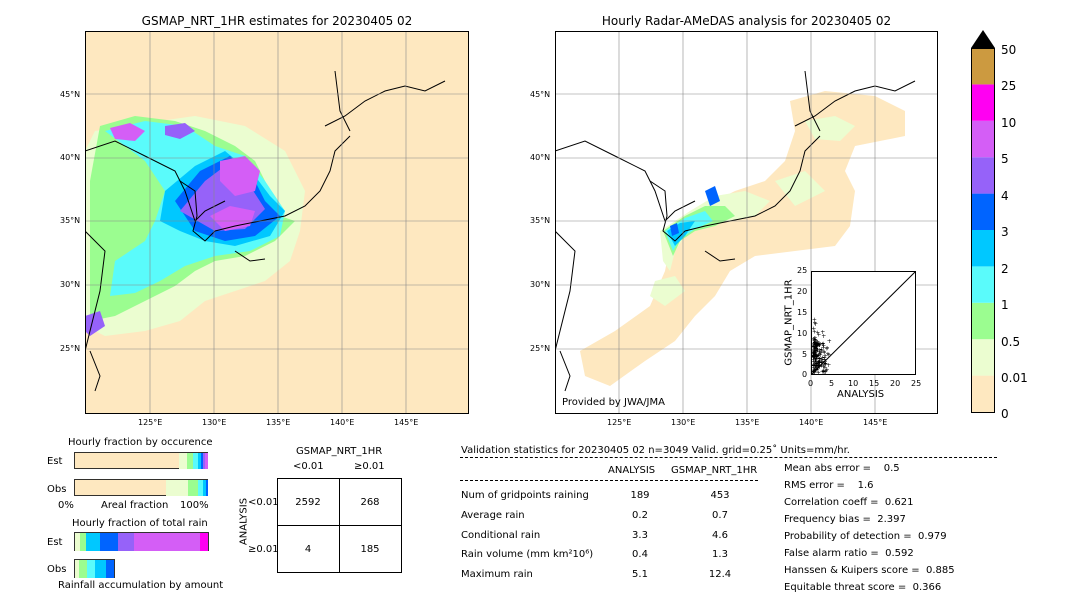 This screenshot has height=612, width=1080. What do you see at coordinates (308, 466) in the screenshot?
I see `contingency-col-label: <0.01` at bounding box center [308, 466].